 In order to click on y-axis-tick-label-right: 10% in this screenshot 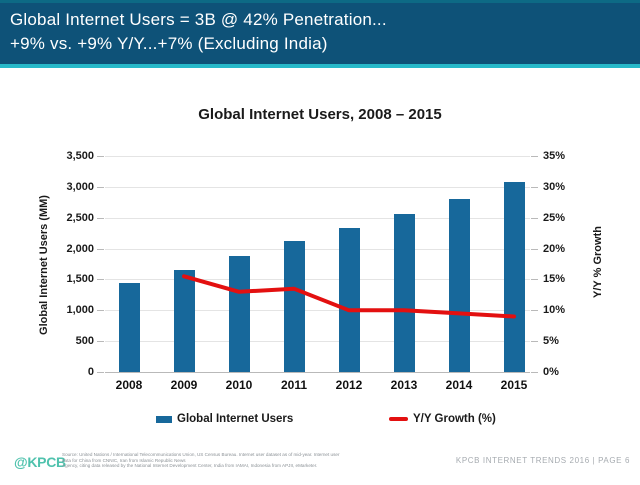, I will do `click(554, 310)`.